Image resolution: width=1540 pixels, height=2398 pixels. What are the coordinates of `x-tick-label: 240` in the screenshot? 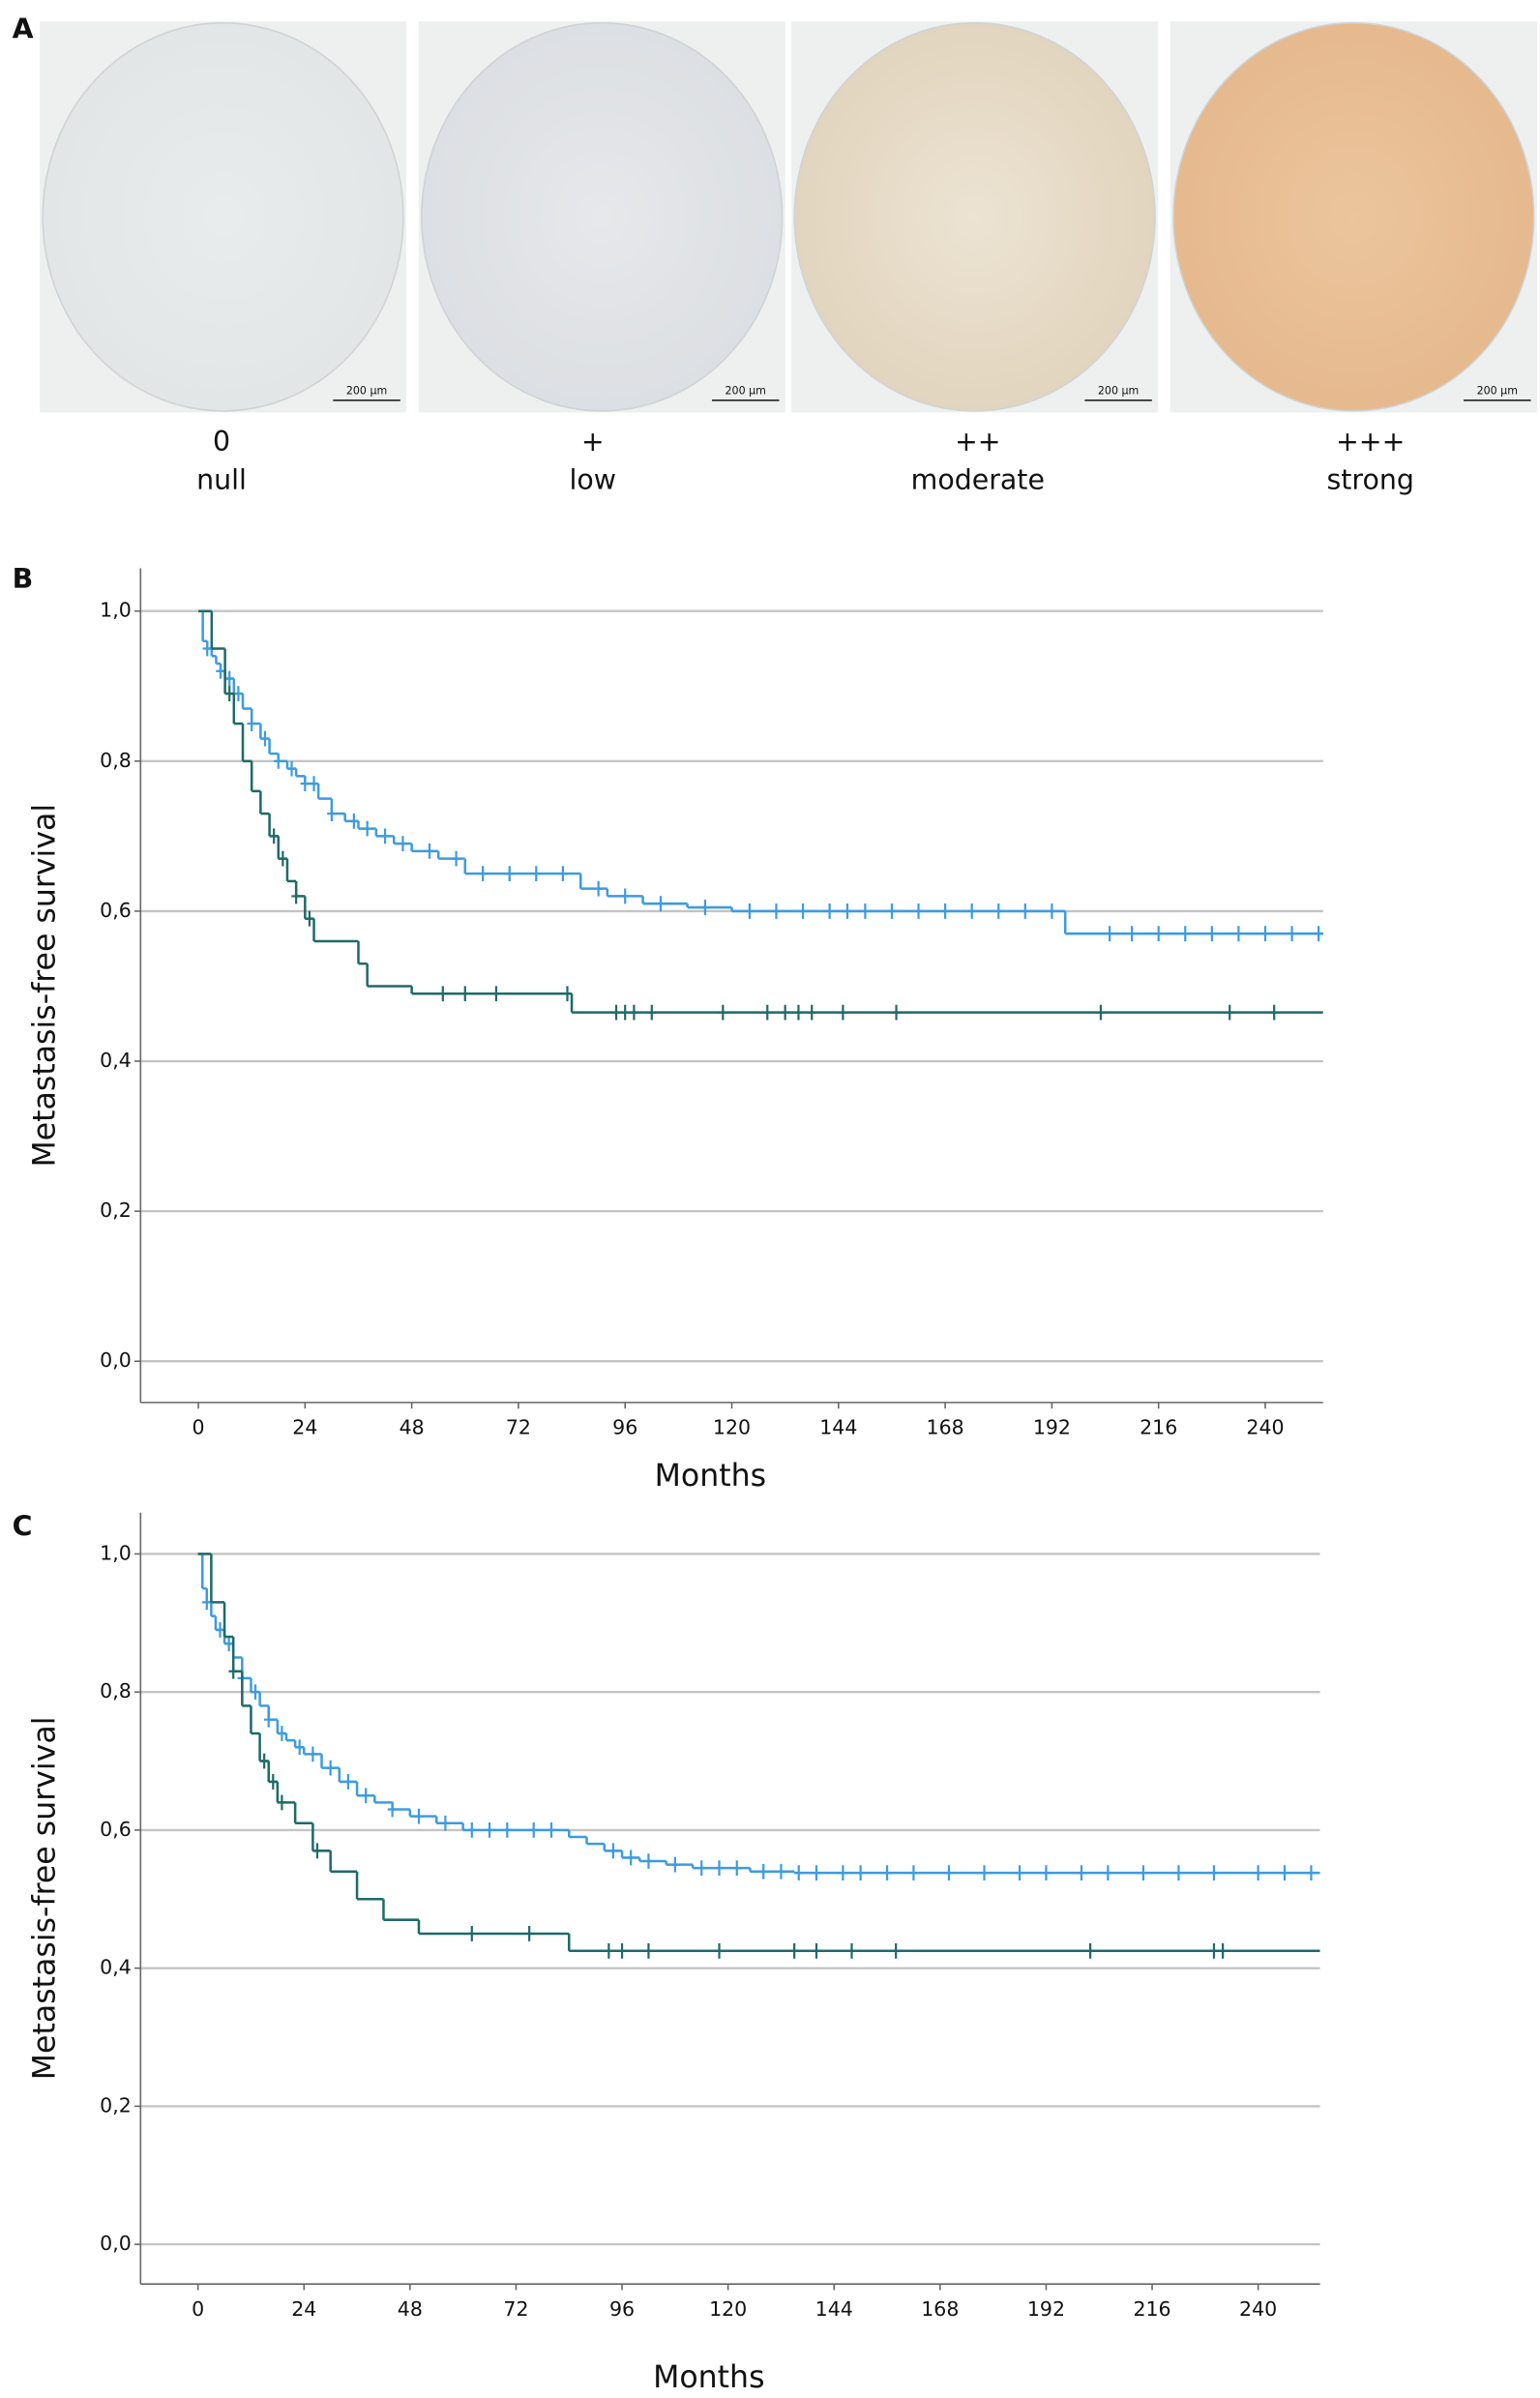 It's located at (1265, 1427).